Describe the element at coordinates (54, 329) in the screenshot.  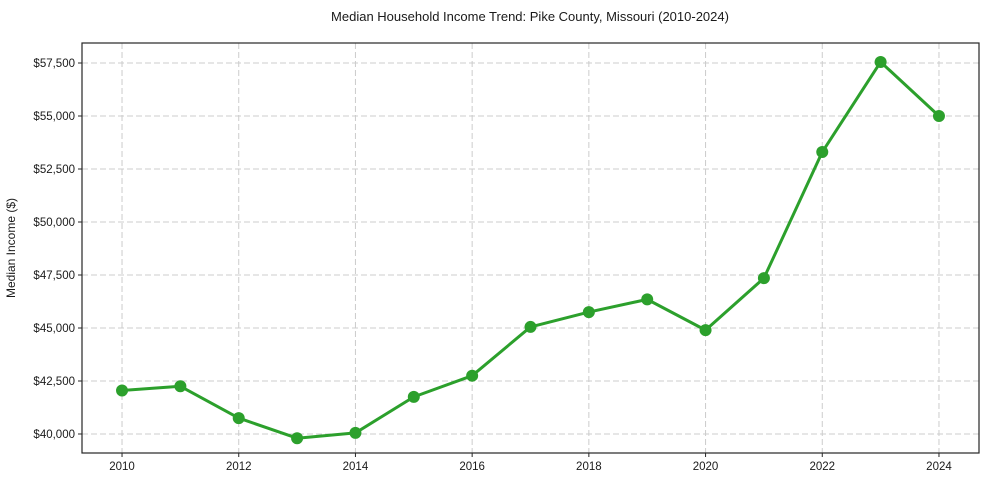
I see `y-tick-label: $45,000` at that location.